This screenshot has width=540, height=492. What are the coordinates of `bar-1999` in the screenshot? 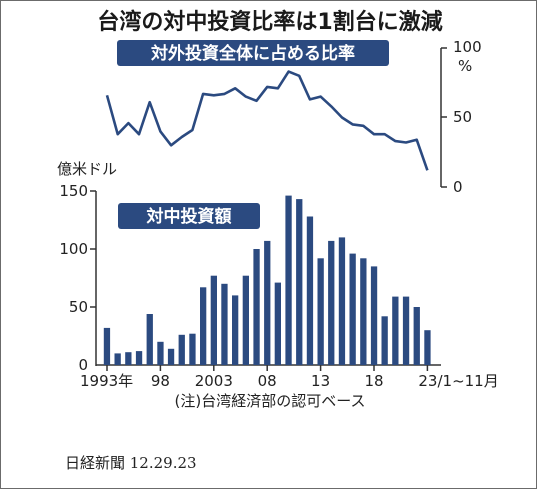 It's located at (171, 356).